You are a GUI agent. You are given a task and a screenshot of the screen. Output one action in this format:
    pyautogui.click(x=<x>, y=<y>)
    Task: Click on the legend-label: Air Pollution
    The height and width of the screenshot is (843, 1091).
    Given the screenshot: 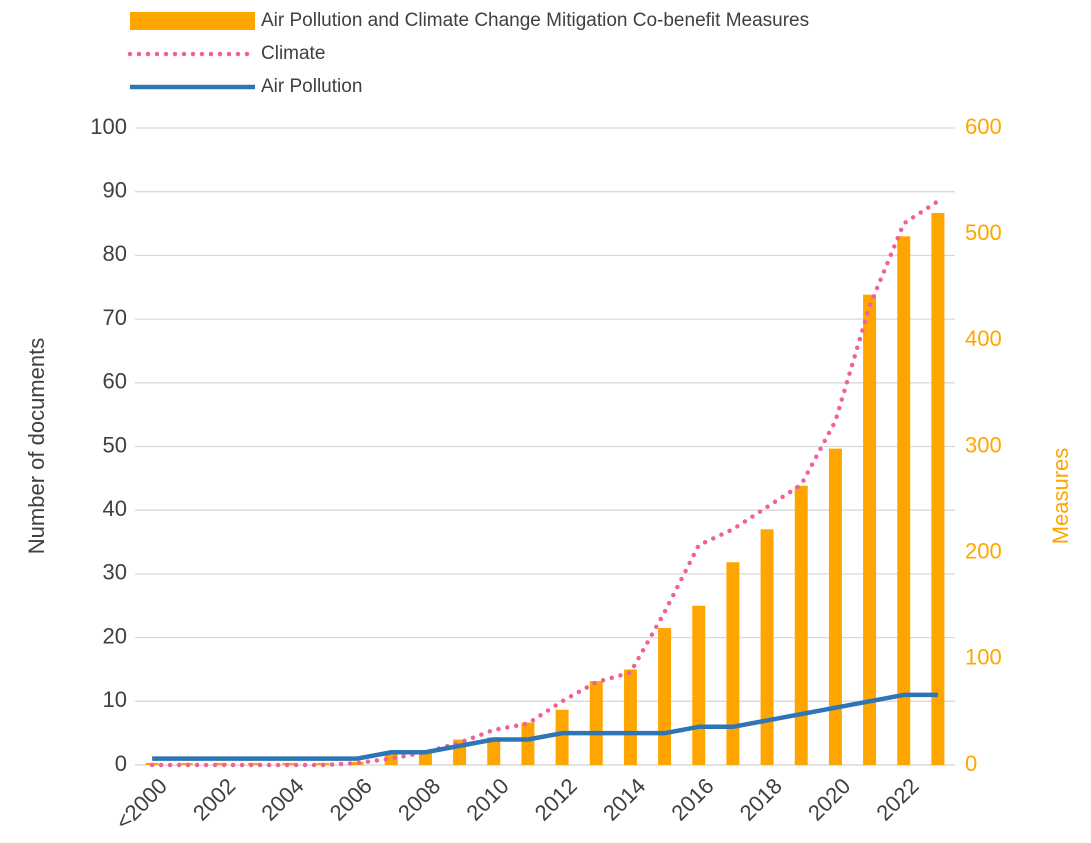 What is the action you would take?
    pyautogui.click(x=311, y=86)
    